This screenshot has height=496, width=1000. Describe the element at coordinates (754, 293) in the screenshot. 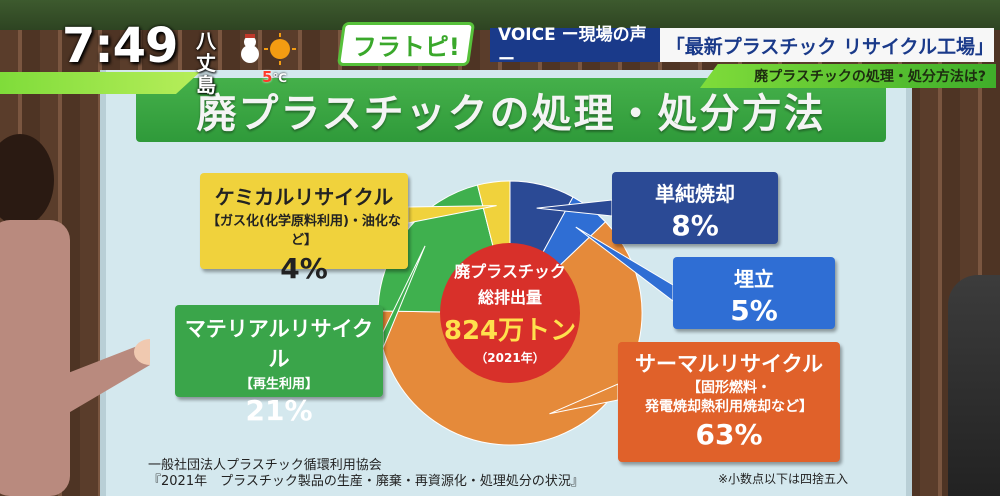

I see `callout-landfill: 埋立 5%` at that location.